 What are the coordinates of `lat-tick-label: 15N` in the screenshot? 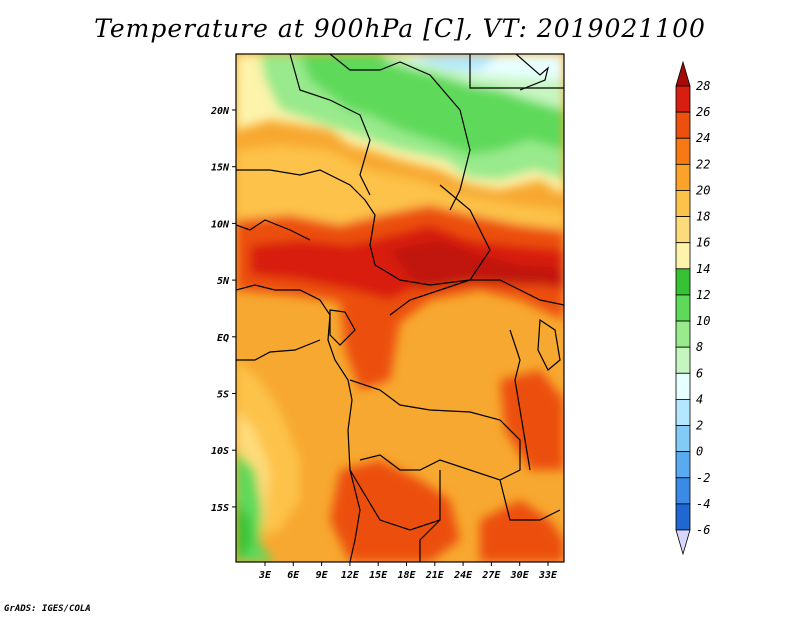 It's located at (220, 168).